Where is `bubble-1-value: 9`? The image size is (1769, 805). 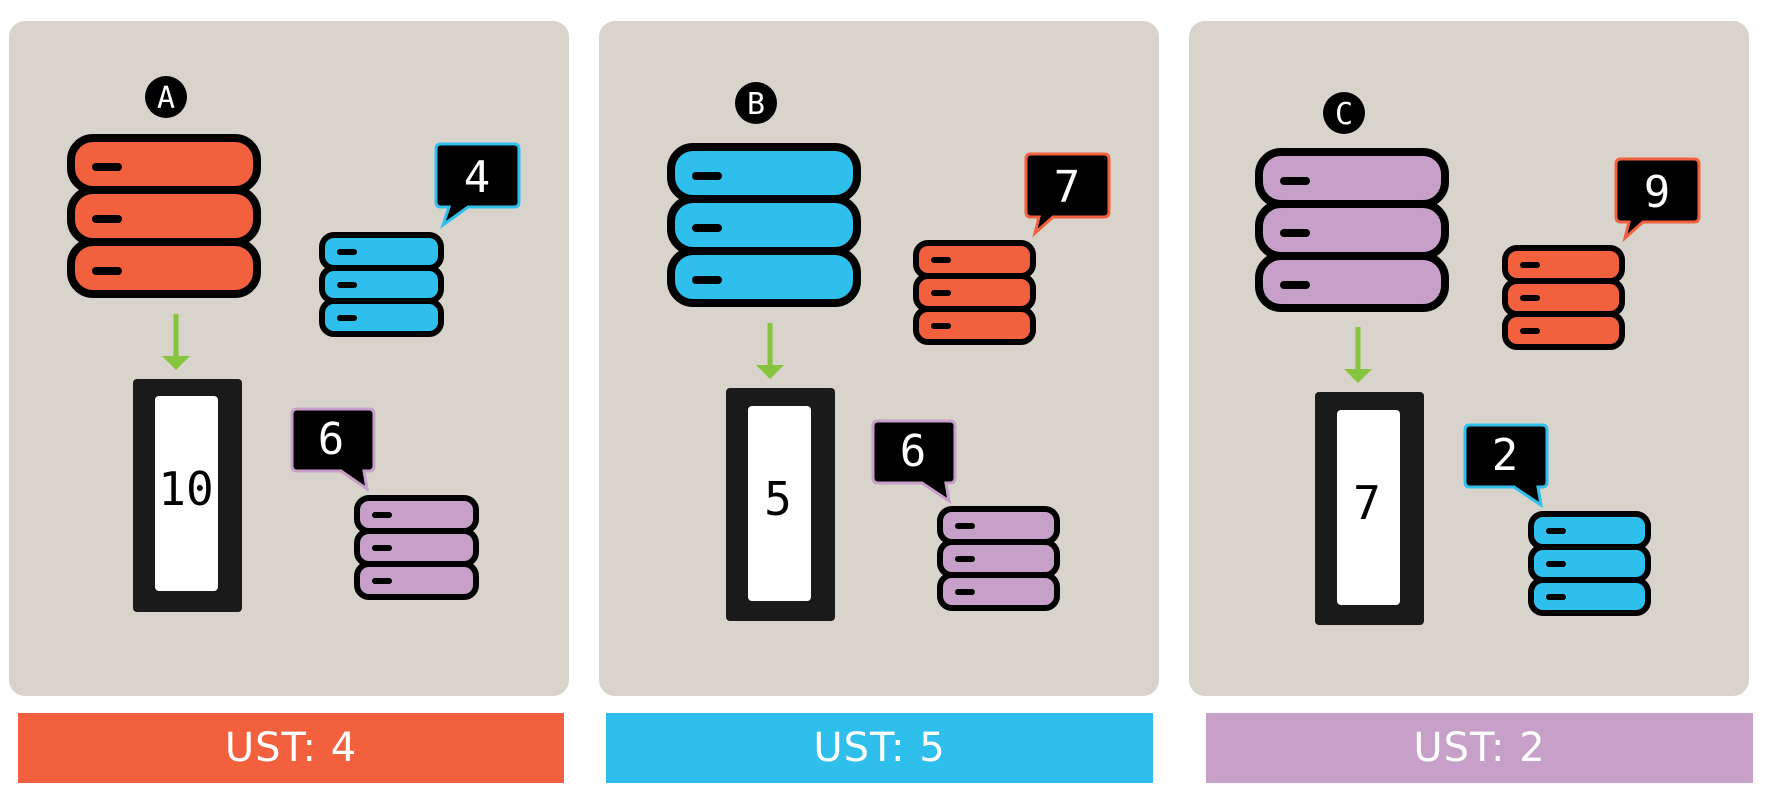 bubble-1-value: 9 is located at coordinates (1657, 192).